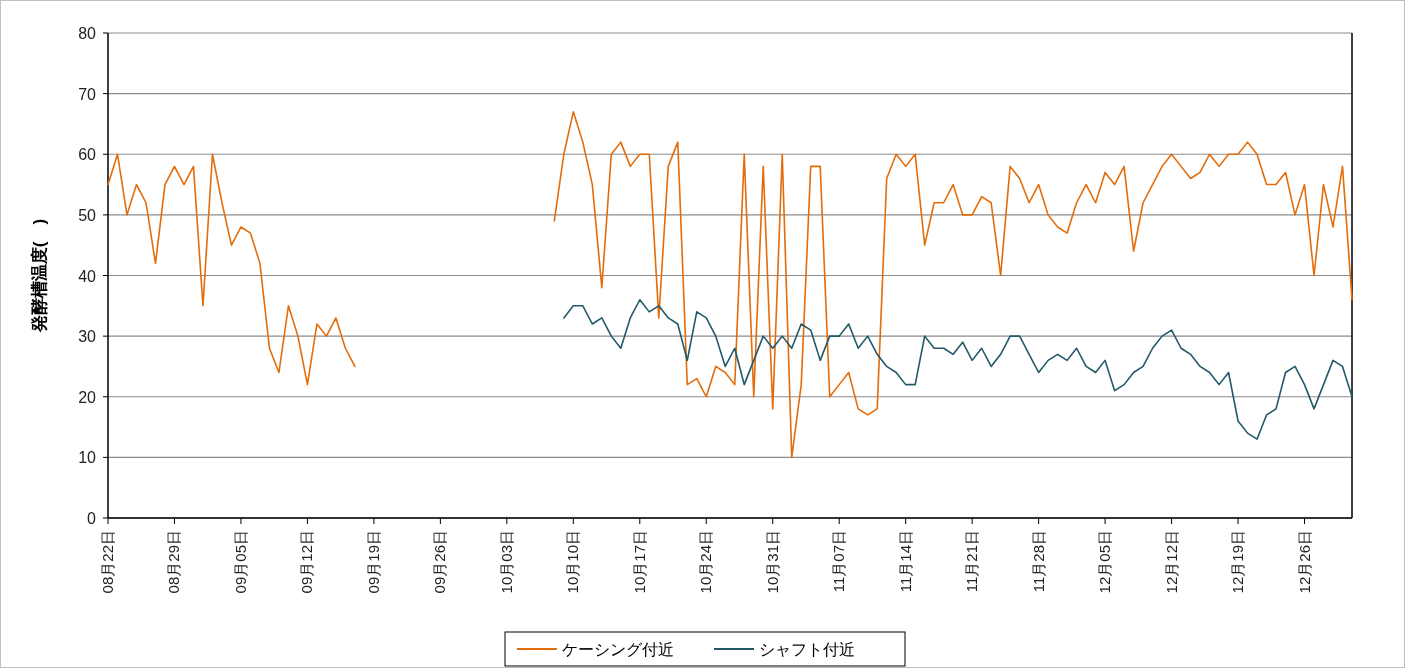 The height and width of the screenshot is (668, 1405). I want to click on x-tick-label: 11月28日, so click(1038, 561).